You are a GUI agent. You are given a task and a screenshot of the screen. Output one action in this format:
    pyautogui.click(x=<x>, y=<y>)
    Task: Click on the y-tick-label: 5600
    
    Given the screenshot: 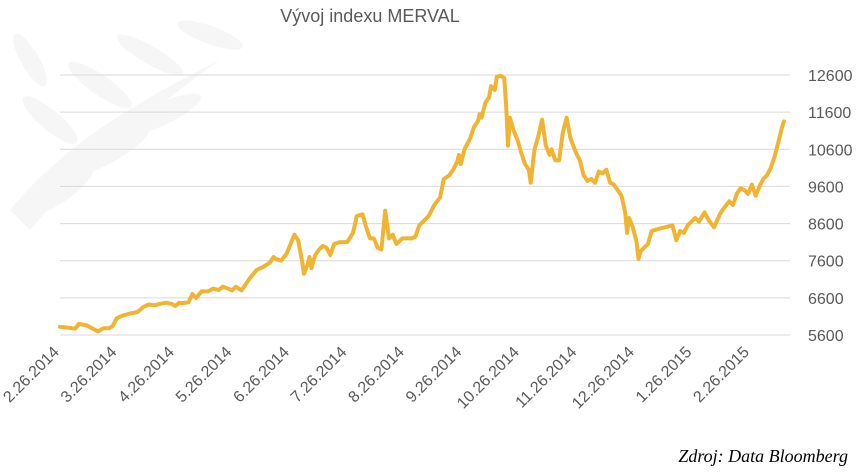 What is the action you would take?
    pyautogui.click(x=826, y=336)
    